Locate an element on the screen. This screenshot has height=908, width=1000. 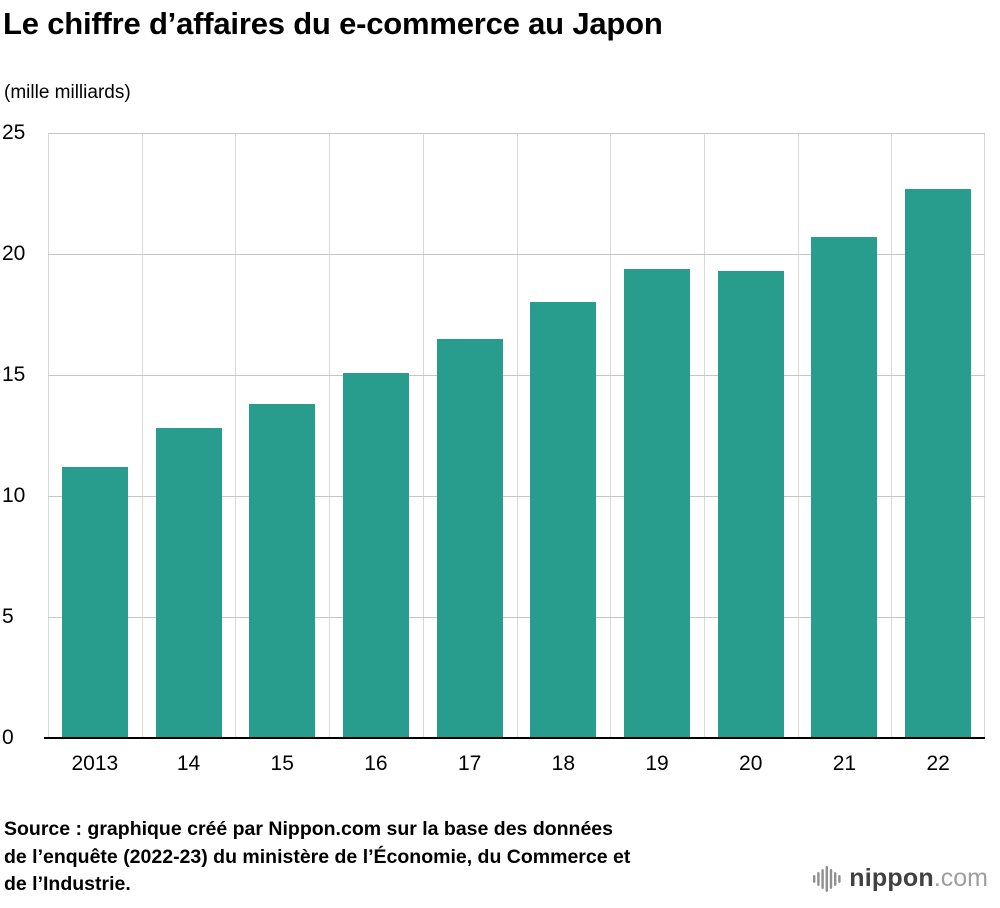
logo-name: nippon is located at coordinates (891, 878).